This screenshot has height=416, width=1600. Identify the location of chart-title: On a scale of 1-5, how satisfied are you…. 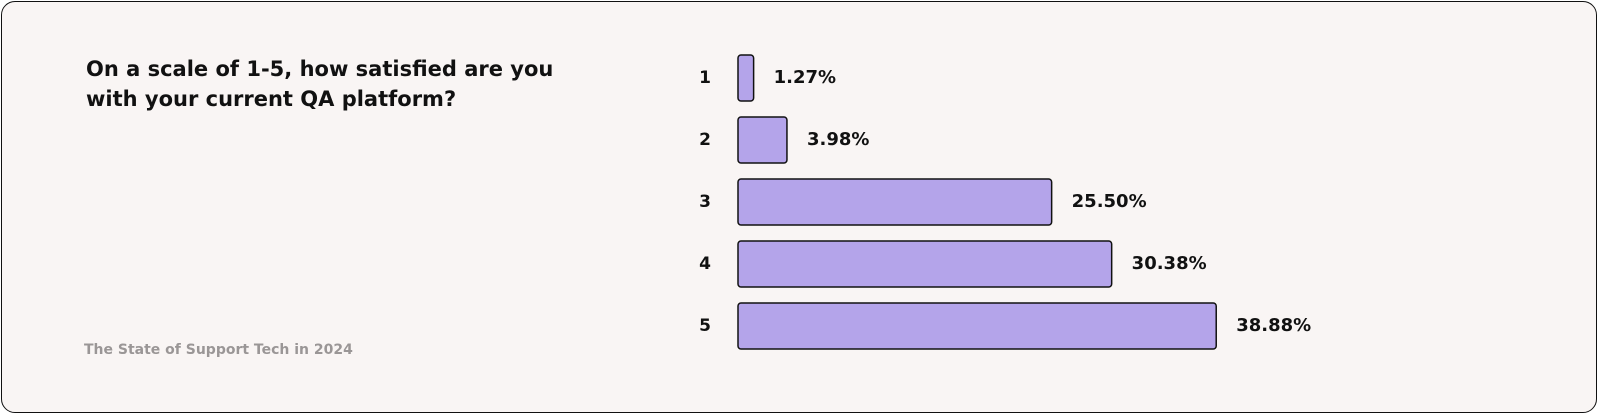
(320, 84).